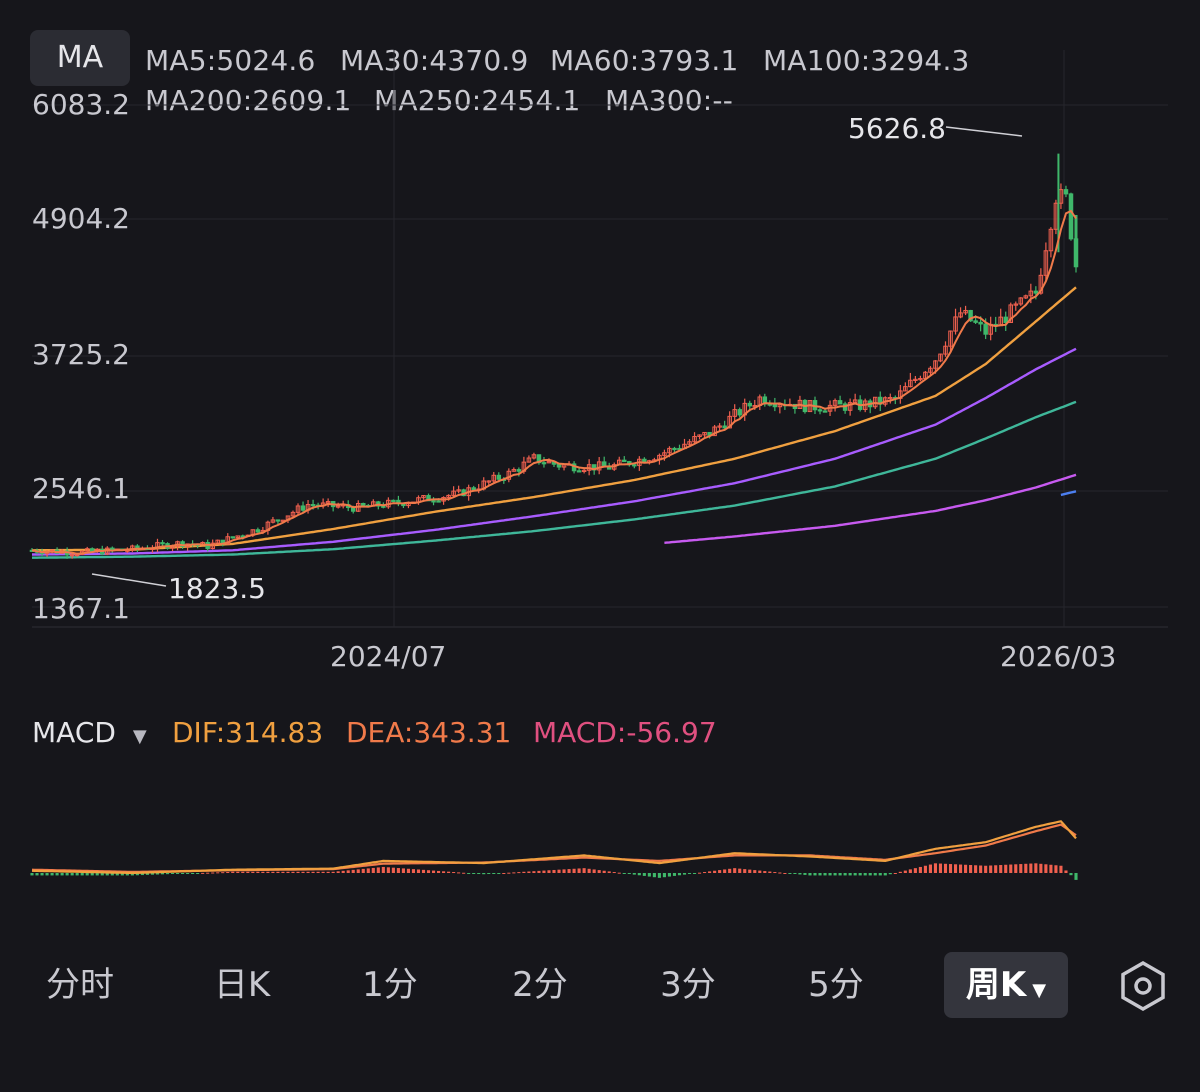  Describe the element at coordinates (390, 985) in the screenshot. I see `tab-1min: 1分` at that location.